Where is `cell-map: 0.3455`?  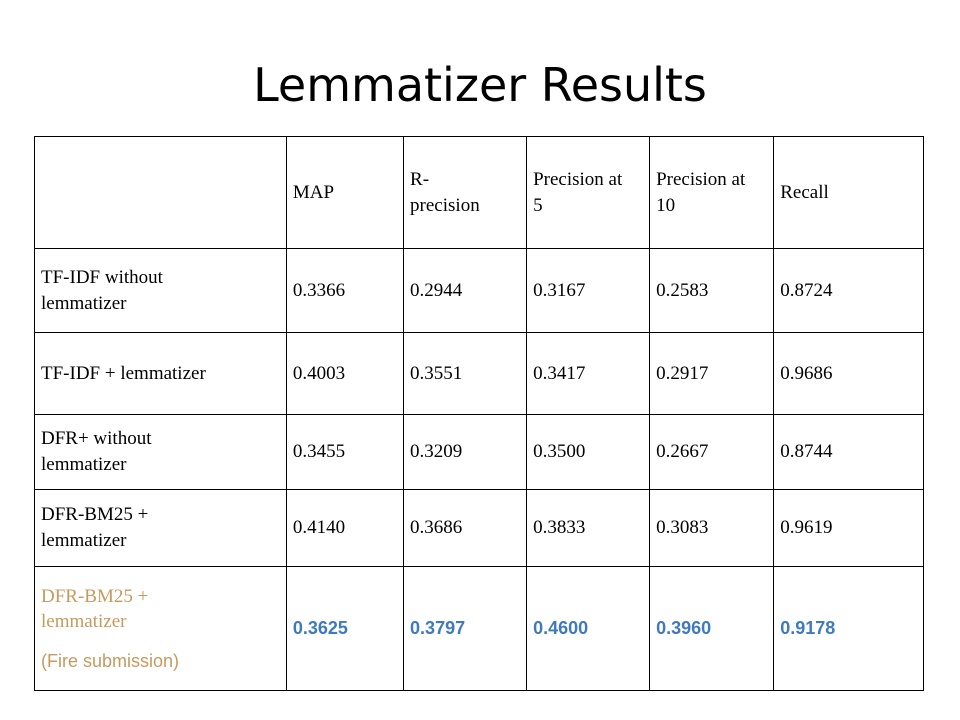 cell-map: 0.3455 is located at coordinates (345, 452).